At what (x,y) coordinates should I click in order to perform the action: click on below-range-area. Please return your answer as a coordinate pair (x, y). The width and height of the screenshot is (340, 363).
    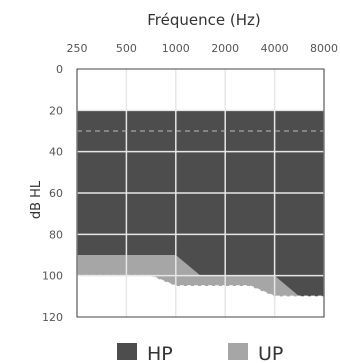
    Looking at the image, I should click on (200, 296).